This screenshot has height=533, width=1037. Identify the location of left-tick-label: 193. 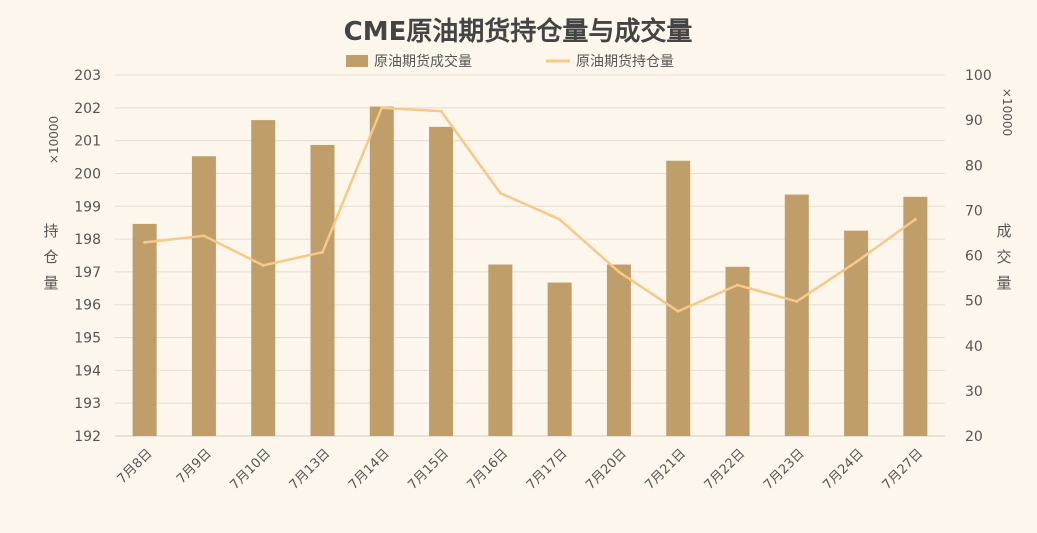
(87, 404).